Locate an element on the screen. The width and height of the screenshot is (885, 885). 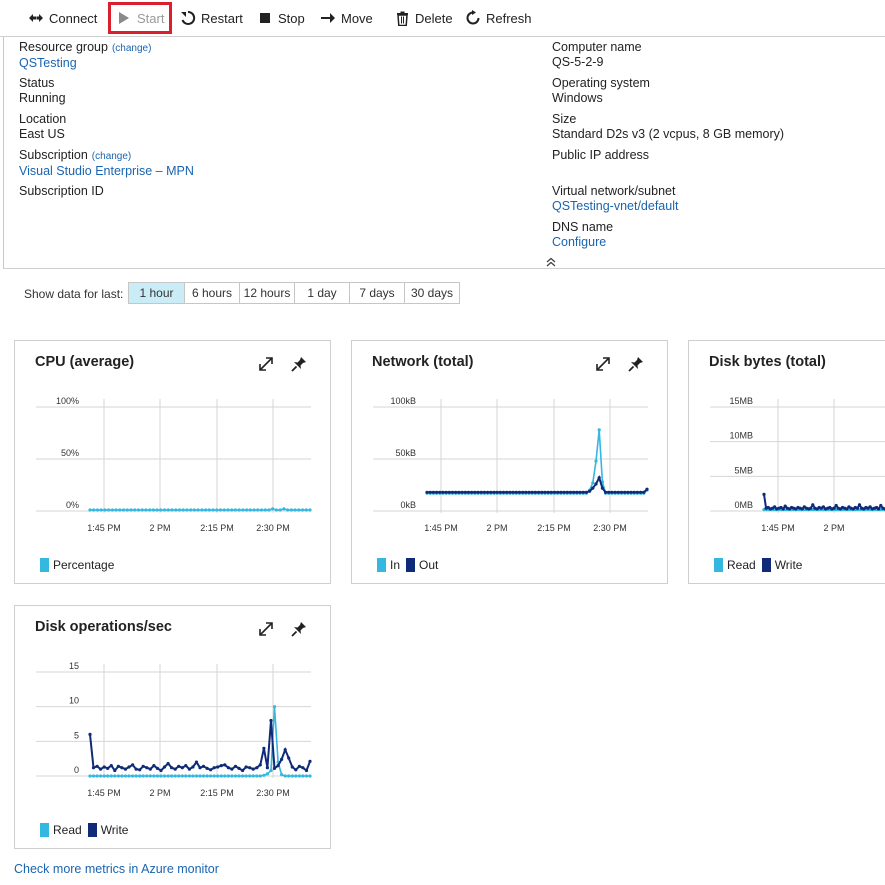
dns-section: DNS name Configure is located at coordinates (582, 235).